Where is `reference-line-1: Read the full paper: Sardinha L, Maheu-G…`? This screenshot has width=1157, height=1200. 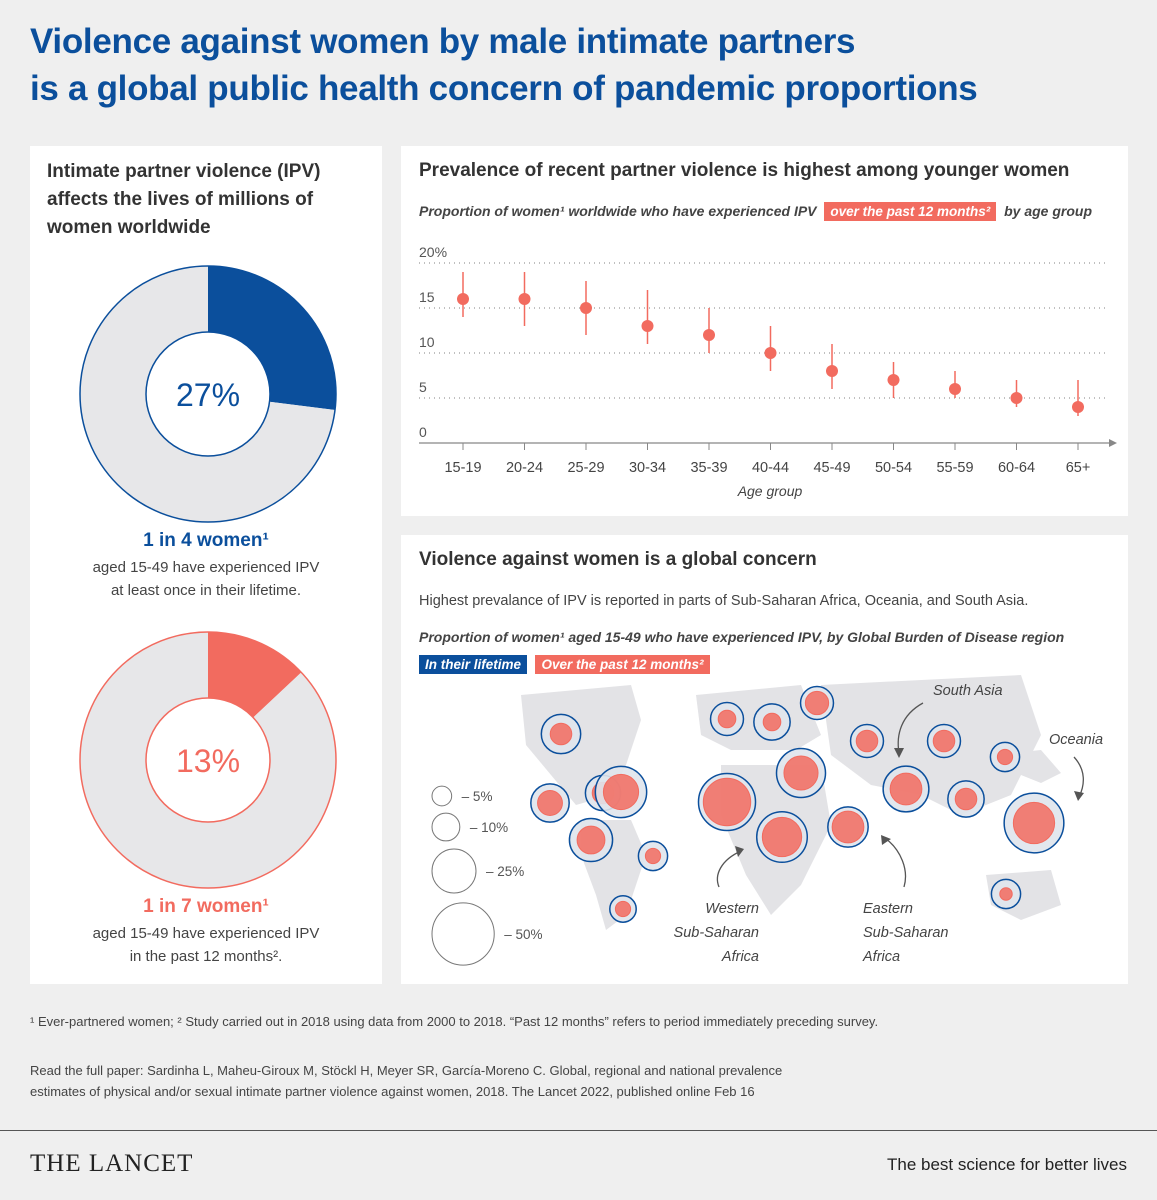
reference-line-1: Read the full paper: Sardinha L, Maheu-G… is located at coordinates (406, 1070).